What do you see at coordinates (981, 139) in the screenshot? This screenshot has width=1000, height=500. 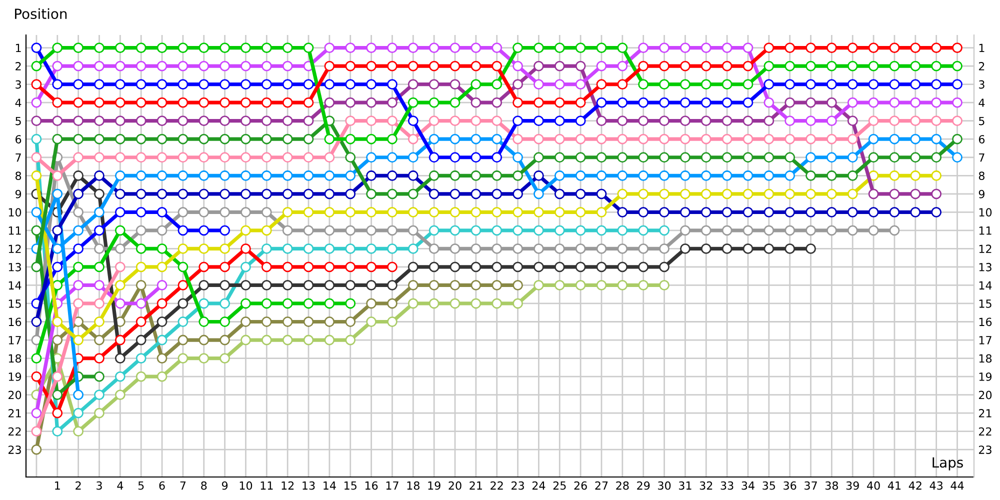 I see `y2-tick-label: 6` at bounding box center [981, 139].